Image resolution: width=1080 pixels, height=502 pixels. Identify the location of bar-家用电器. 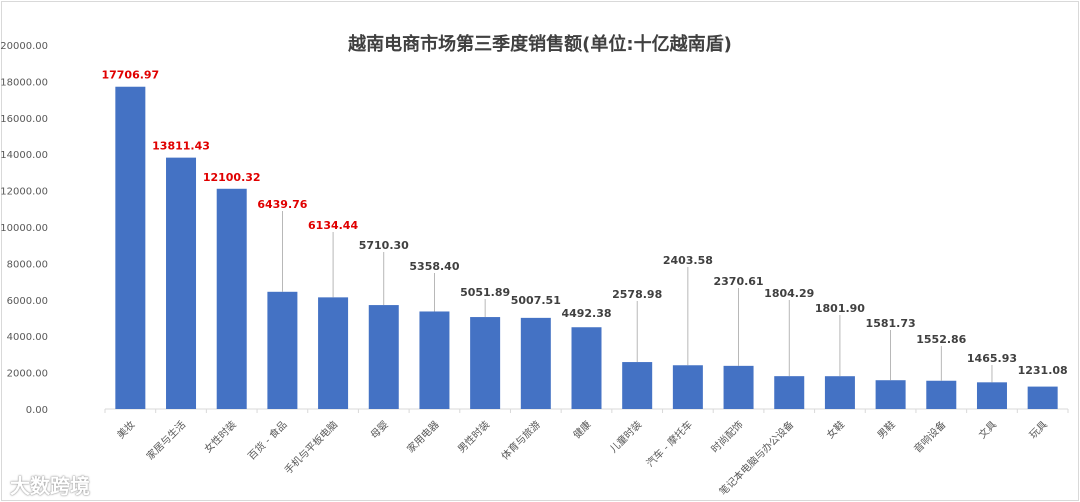
(434, 360).